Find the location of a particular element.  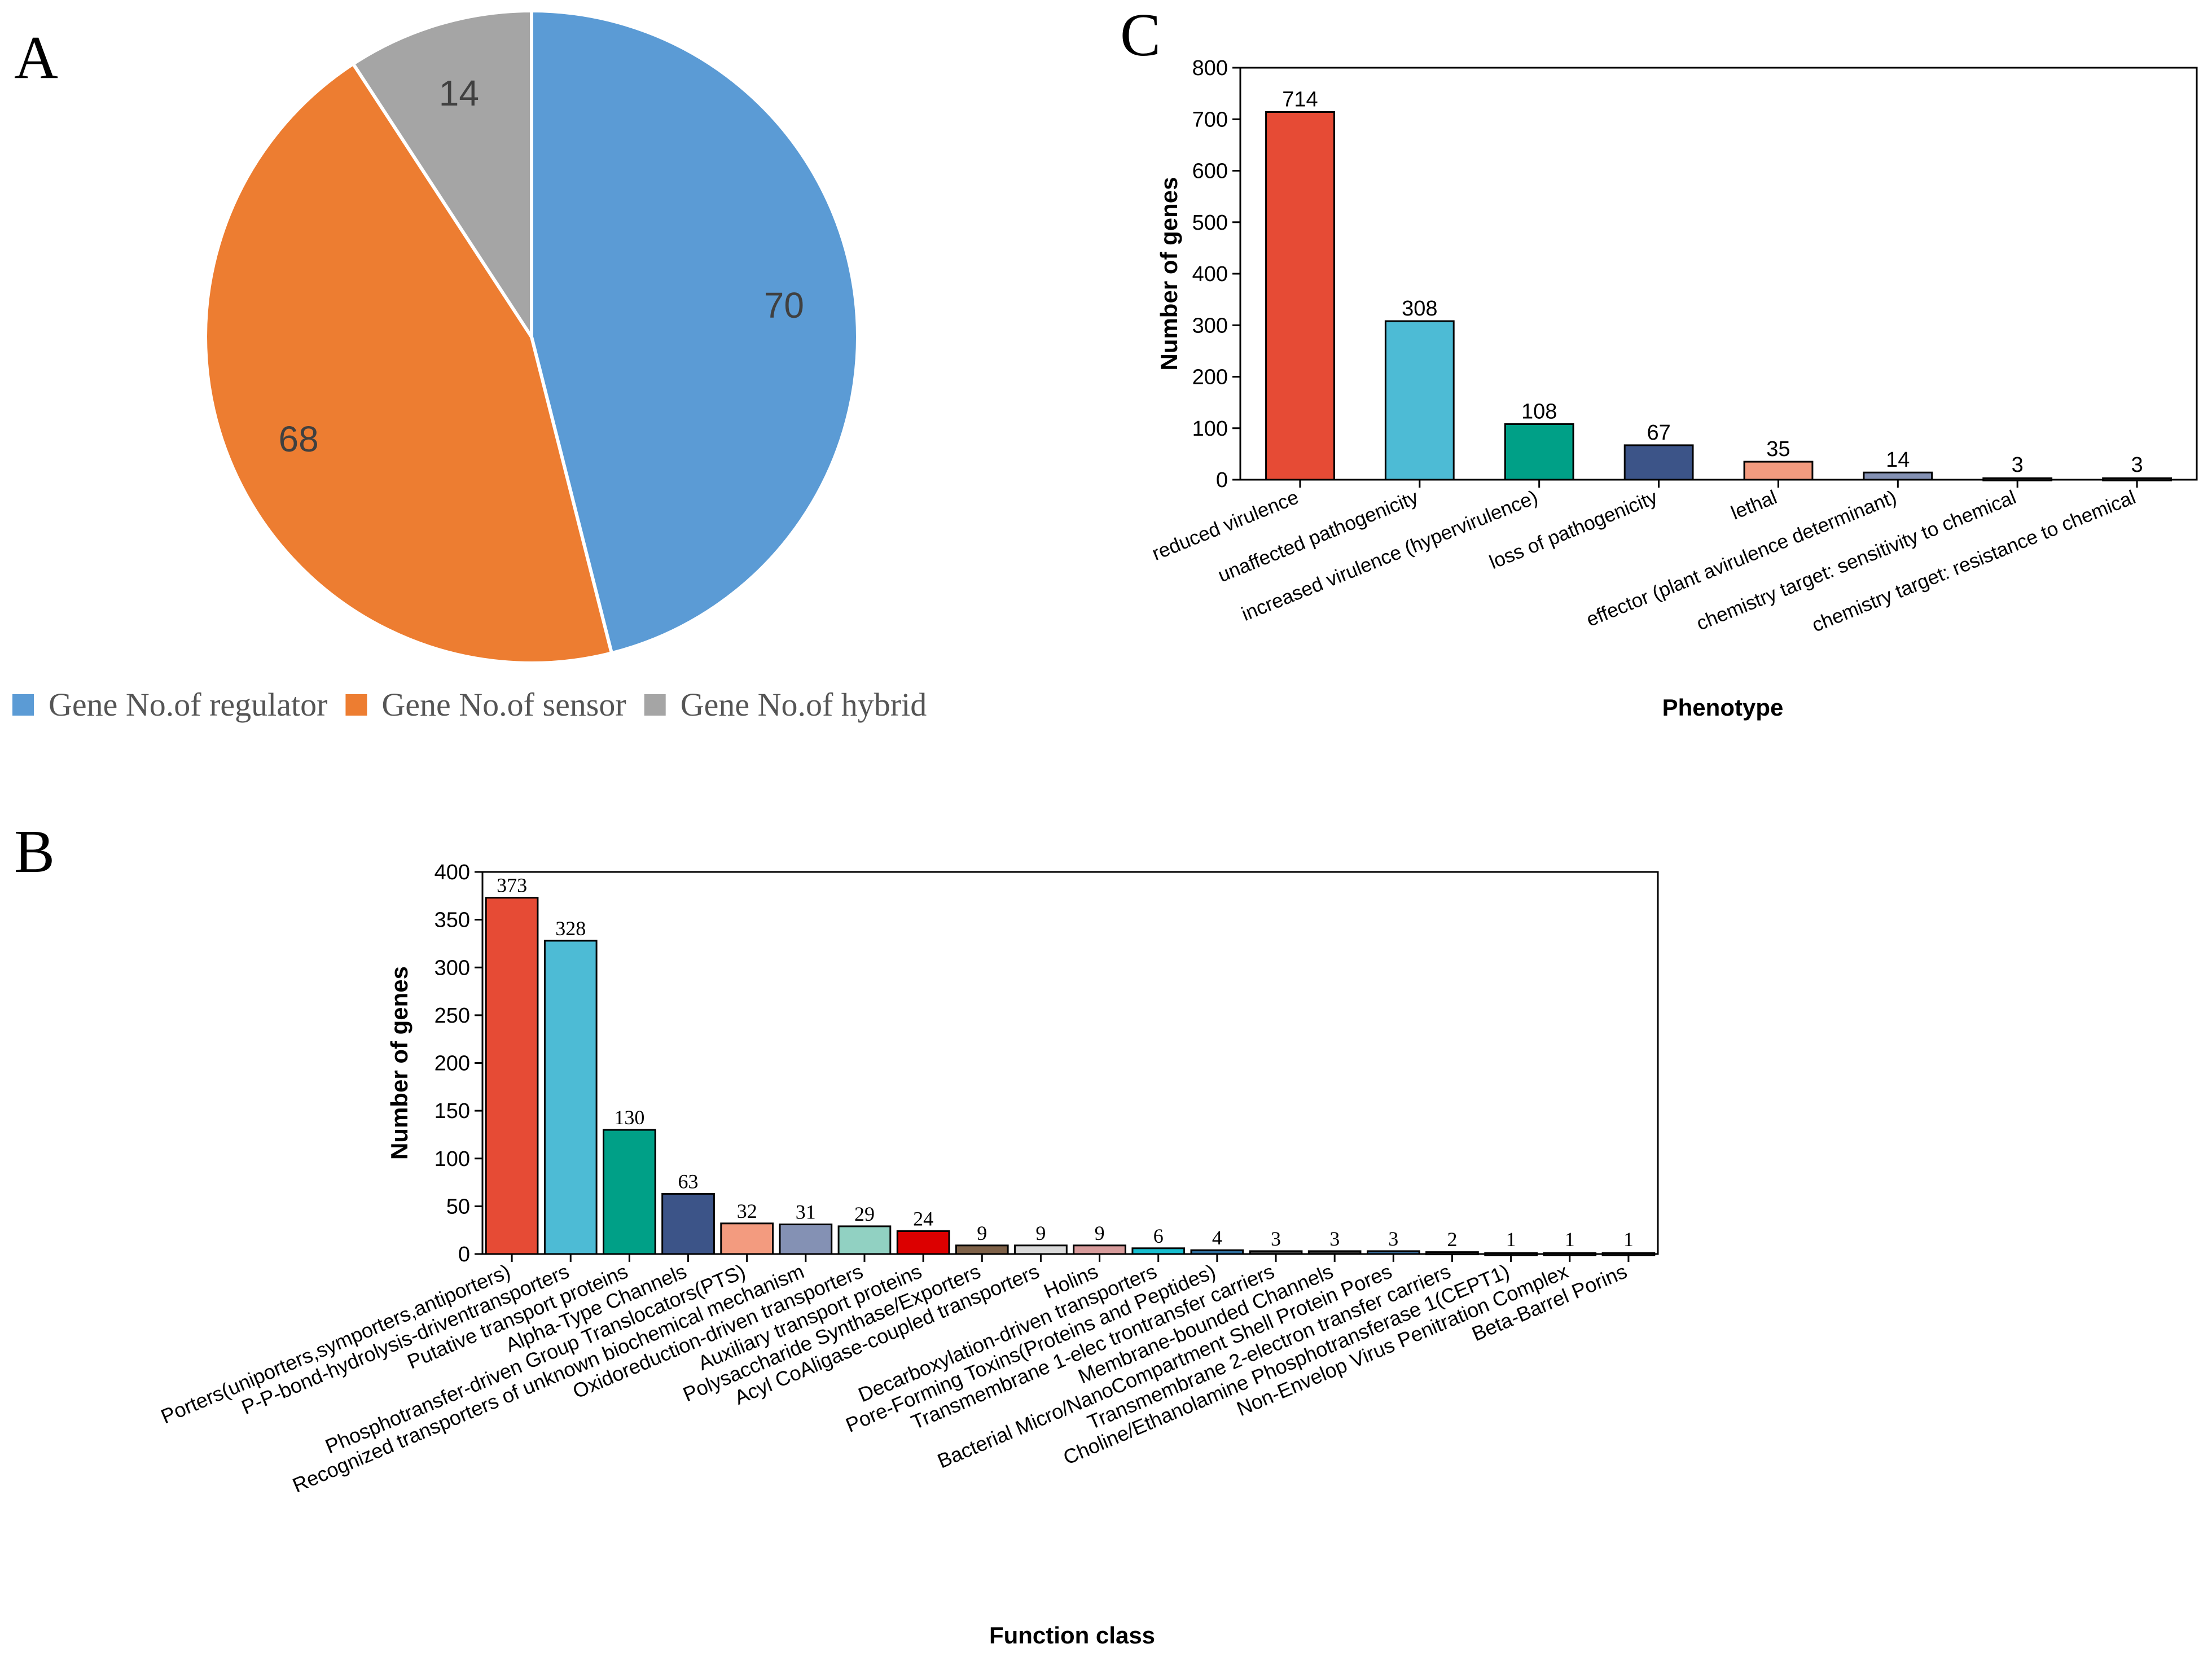

pie-data-label: 14 is located at coordinates (459, 93).